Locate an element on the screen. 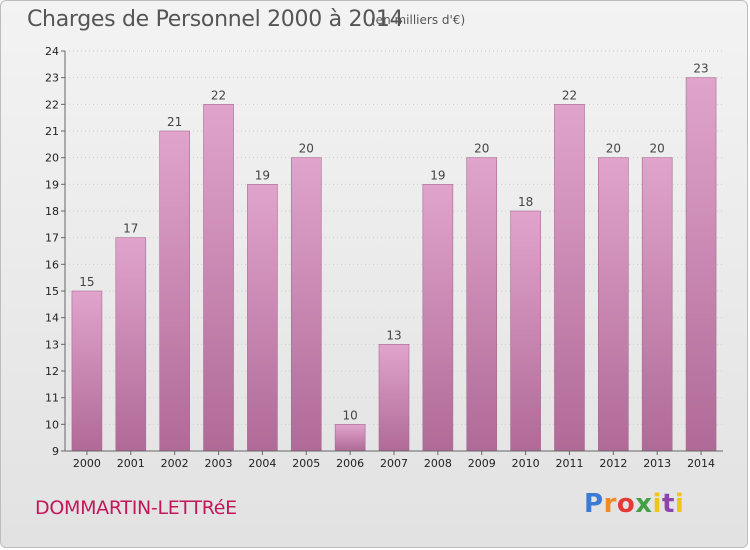  bar-2007 is located at coordinates (394, 398).